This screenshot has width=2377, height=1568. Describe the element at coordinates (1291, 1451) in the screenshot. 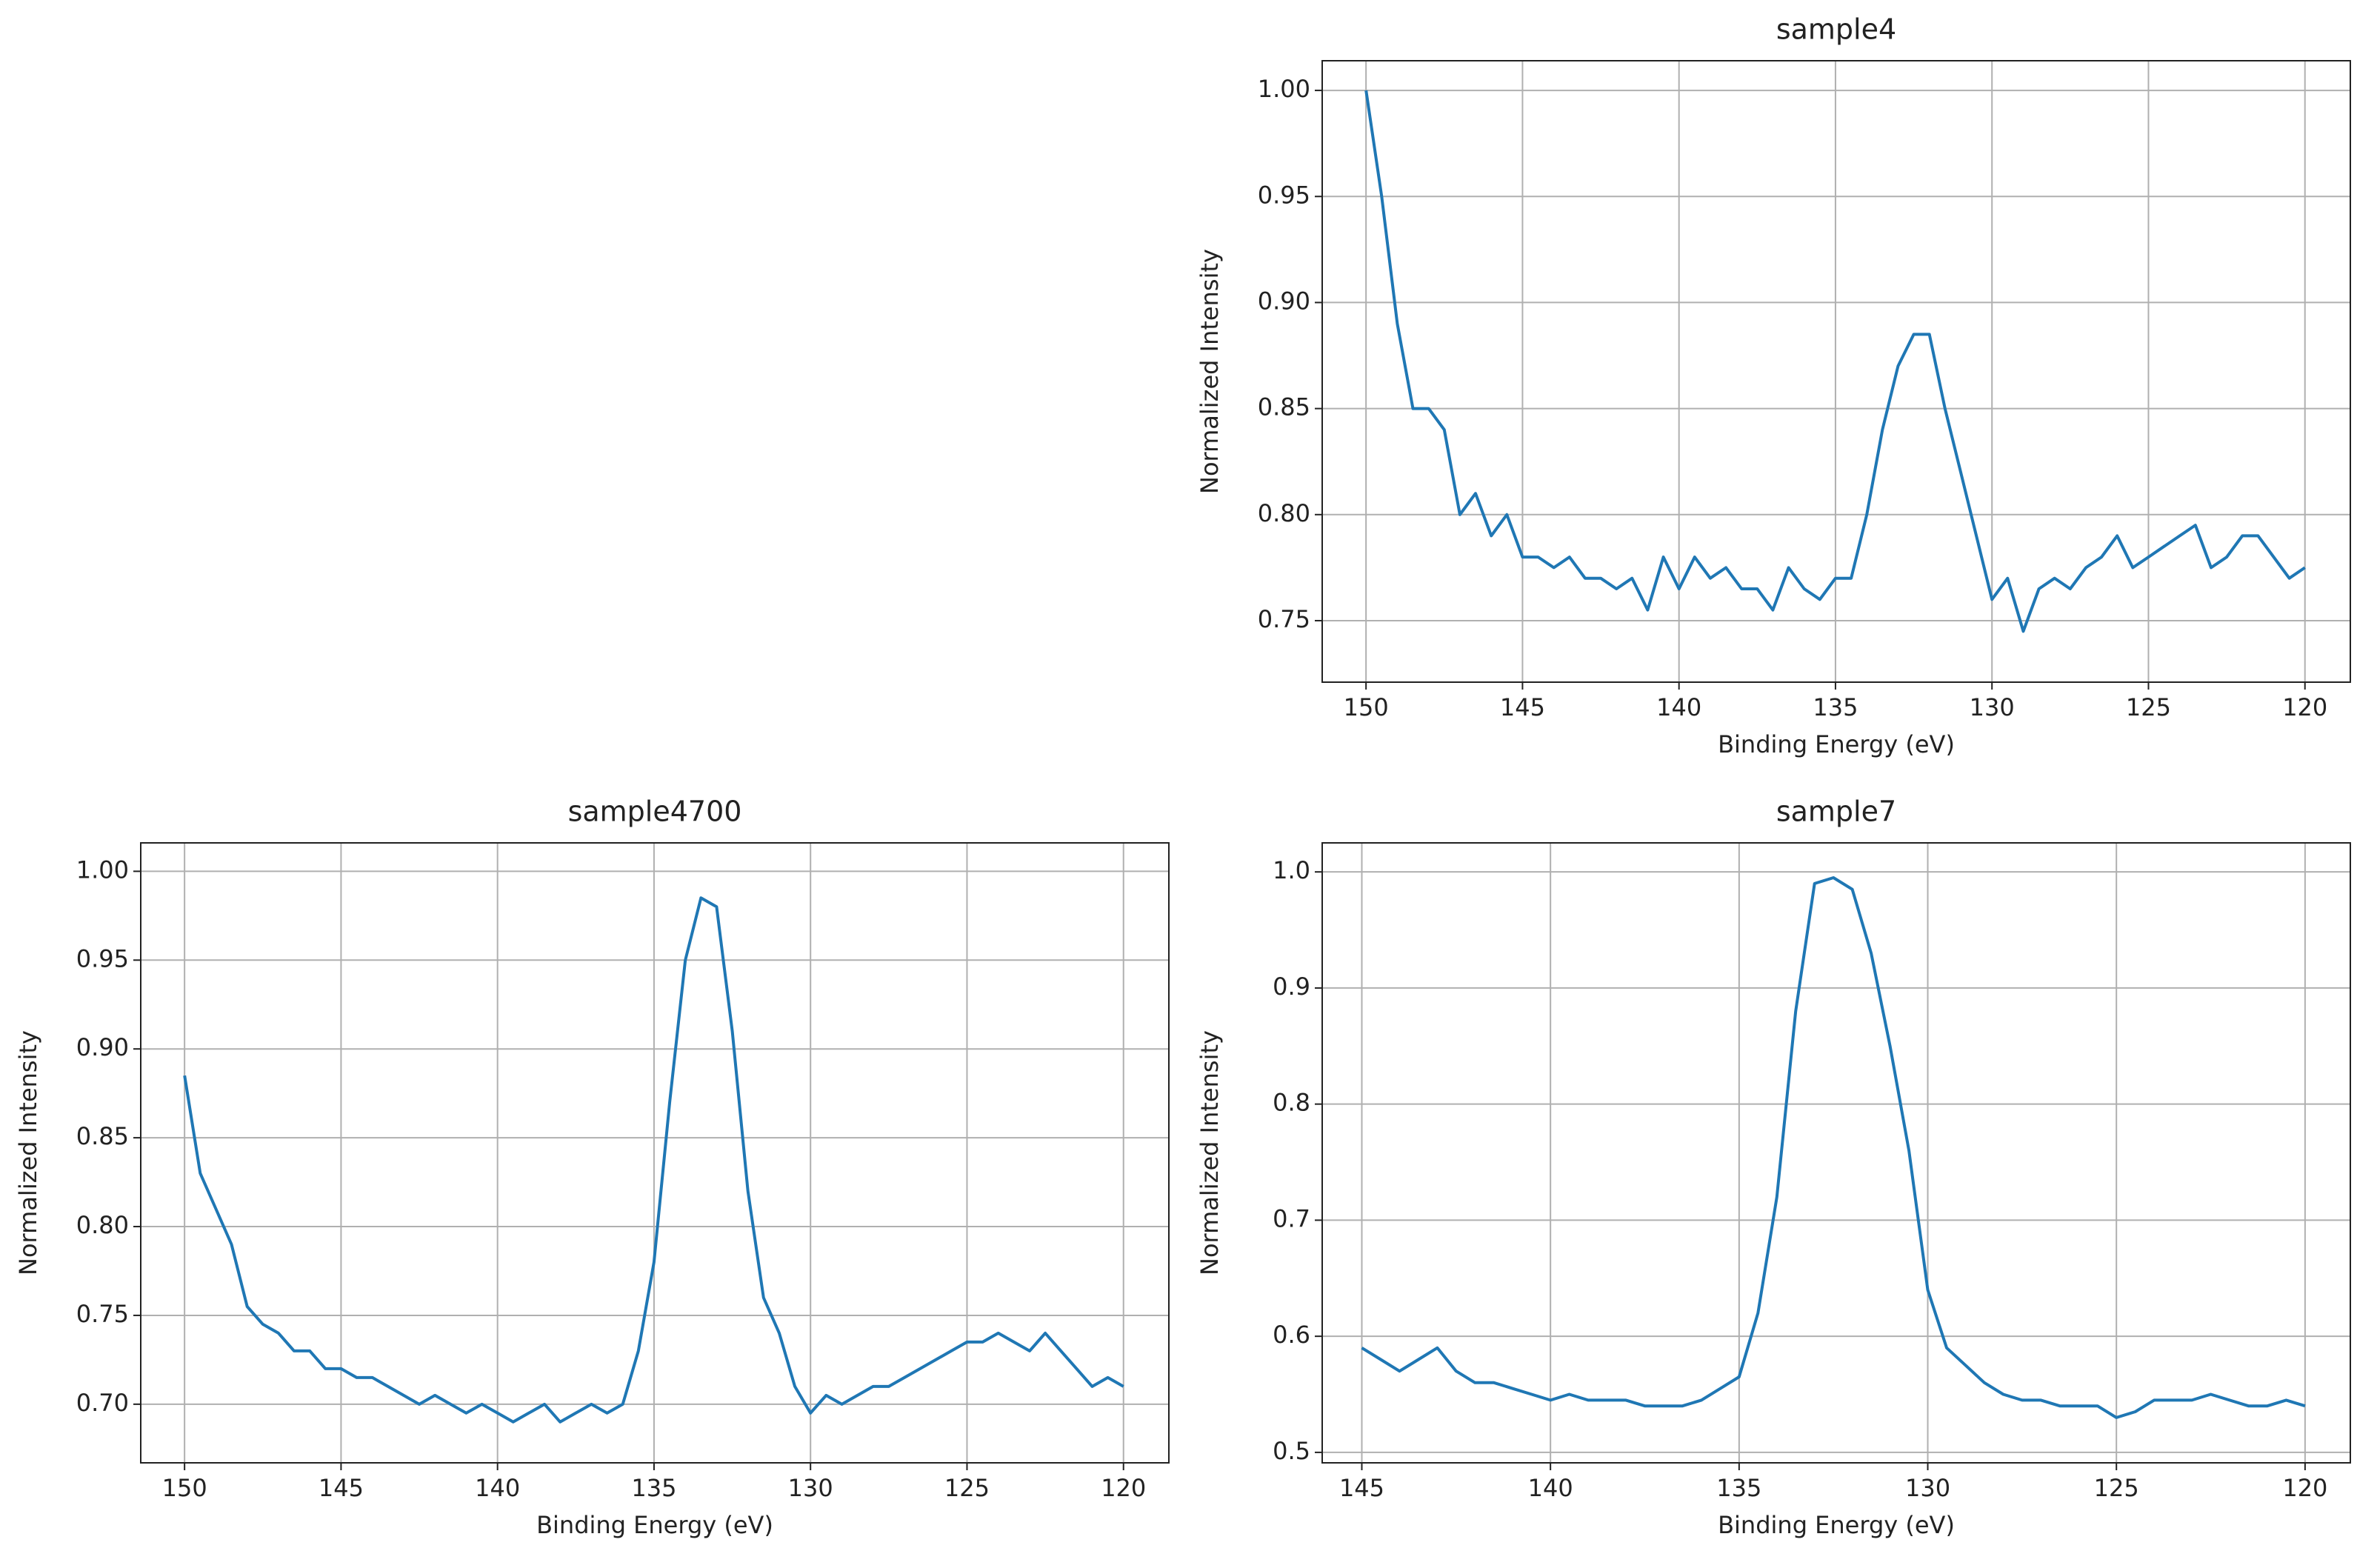

I see `y-tick-label: 0.5` at that location.